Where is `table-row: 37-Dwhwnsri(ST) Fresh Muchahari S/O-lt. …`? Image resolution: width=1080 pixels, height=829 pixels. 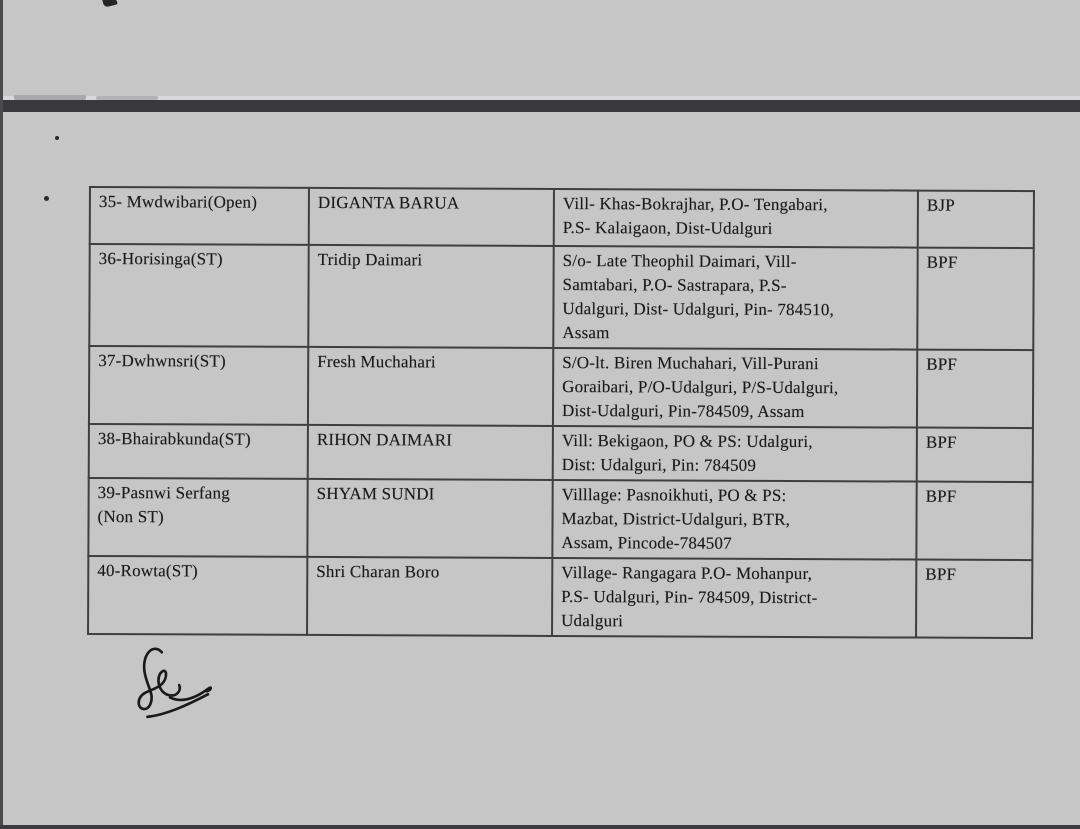 table-row: 37-Dwhwnsri(ST) Fresh Muchahari S/O-lt. … is located at coordinates (561, 387).